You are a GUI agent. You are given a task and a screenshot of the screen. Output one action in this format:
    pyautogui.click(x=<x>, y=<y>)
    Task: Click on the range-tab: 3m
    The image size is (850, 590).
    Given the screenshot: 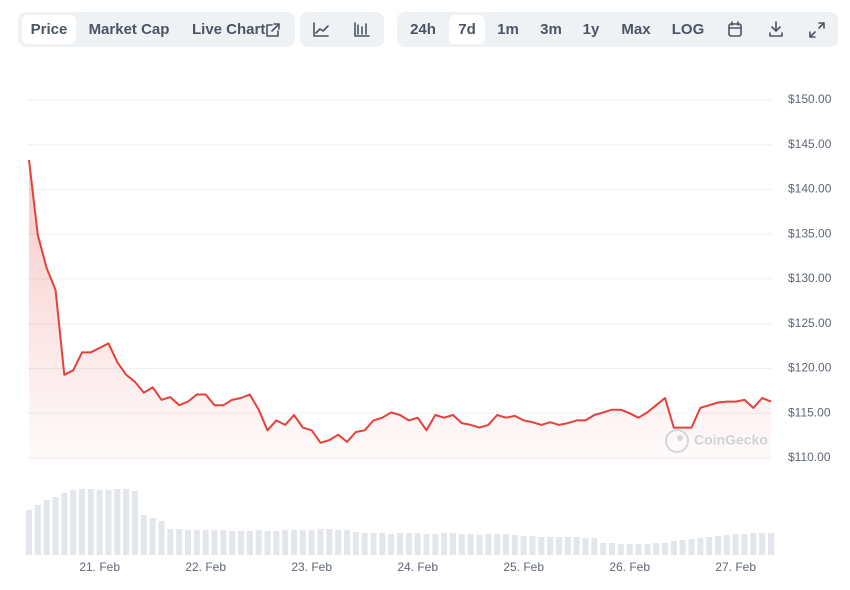 What is the action you would take?
    pyautogui.click(x=551, y=29)
    